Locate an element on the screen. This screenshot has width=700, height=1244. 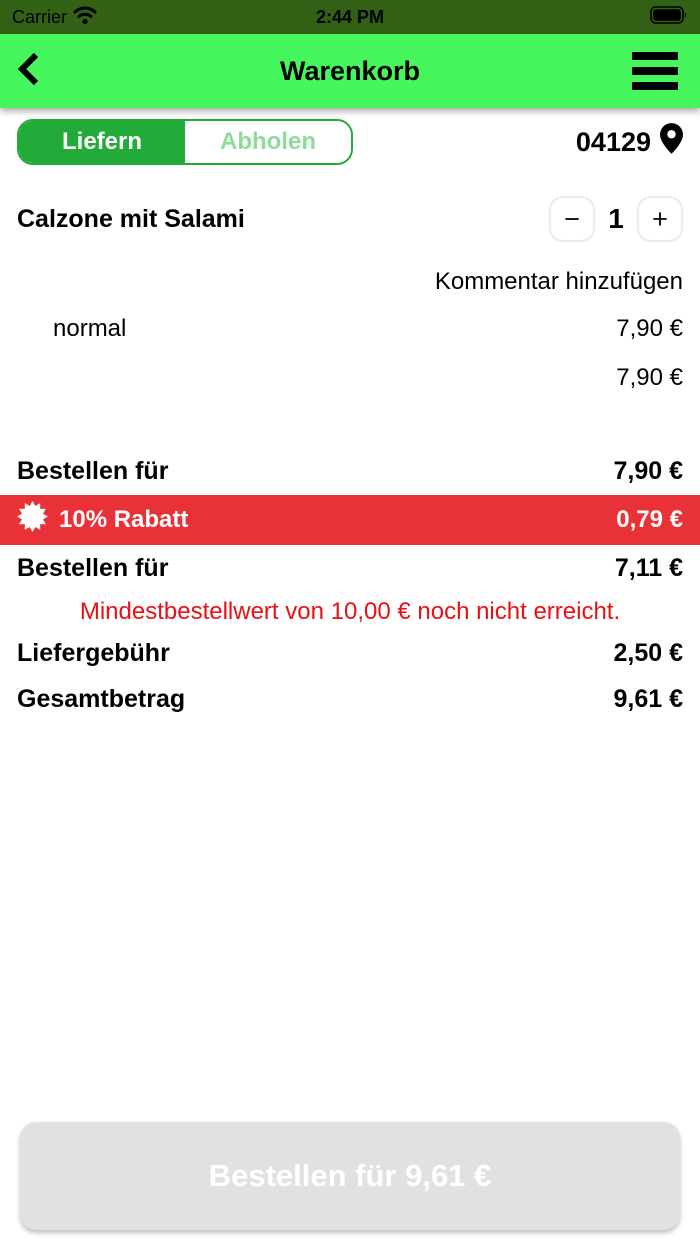
order-button: Bestellen für 9,61 € is located at coordinates (350, 1176).